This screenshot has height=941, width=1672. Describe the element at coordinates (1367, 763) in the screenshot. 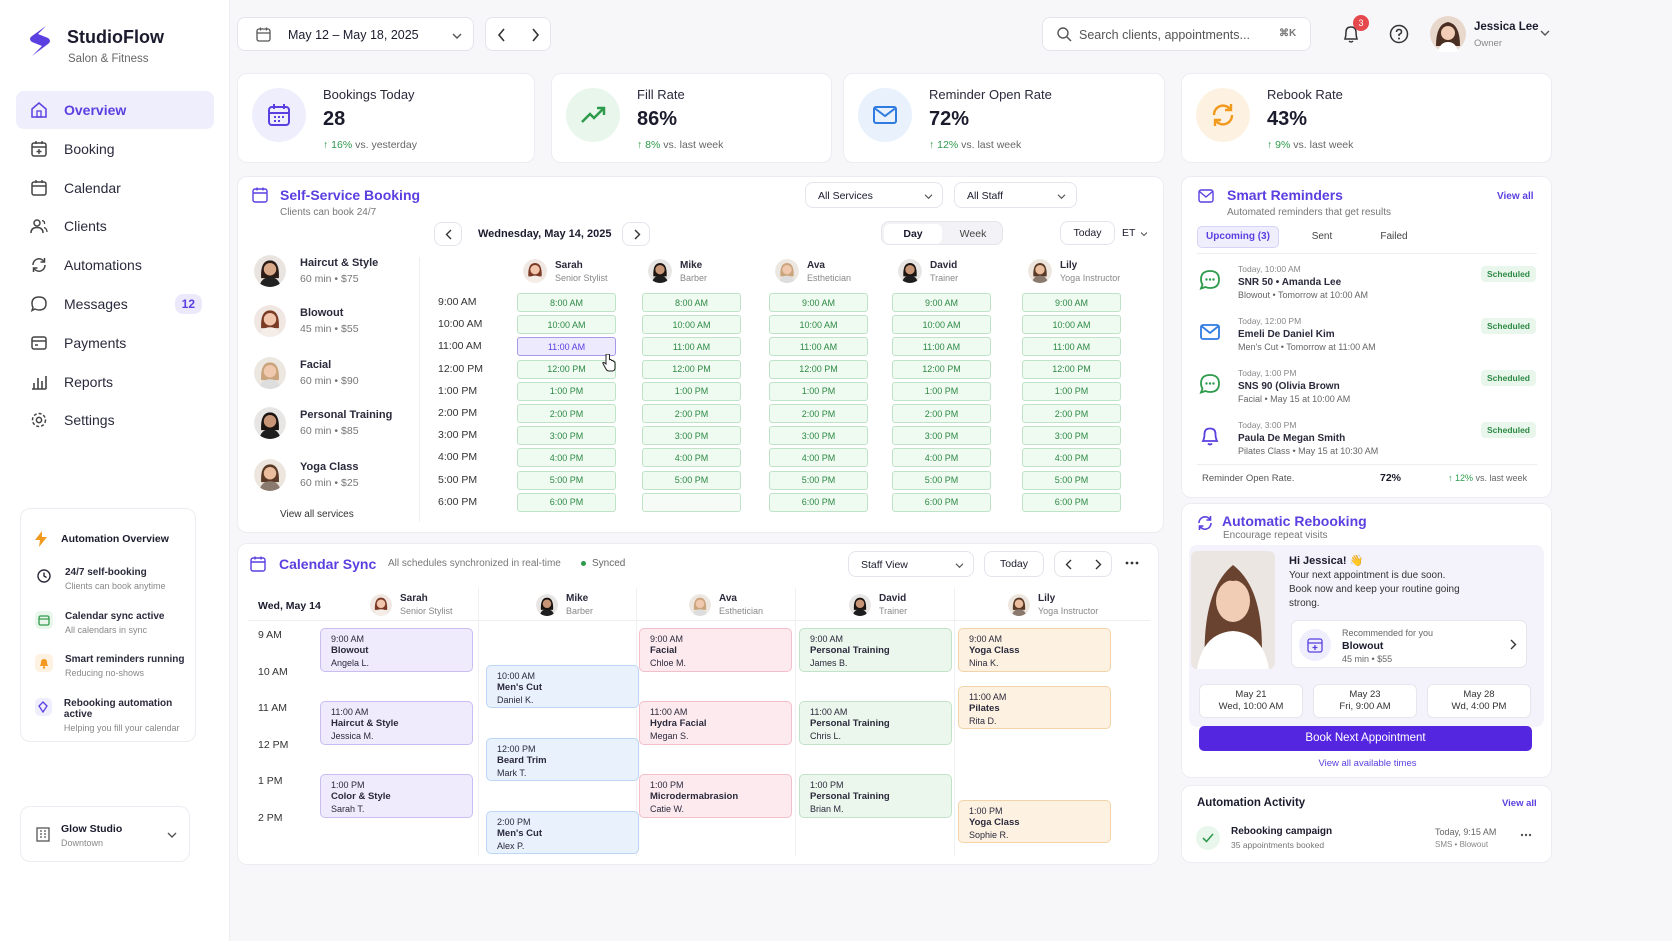

I see `view-all-times-link: View all available times` at that location.